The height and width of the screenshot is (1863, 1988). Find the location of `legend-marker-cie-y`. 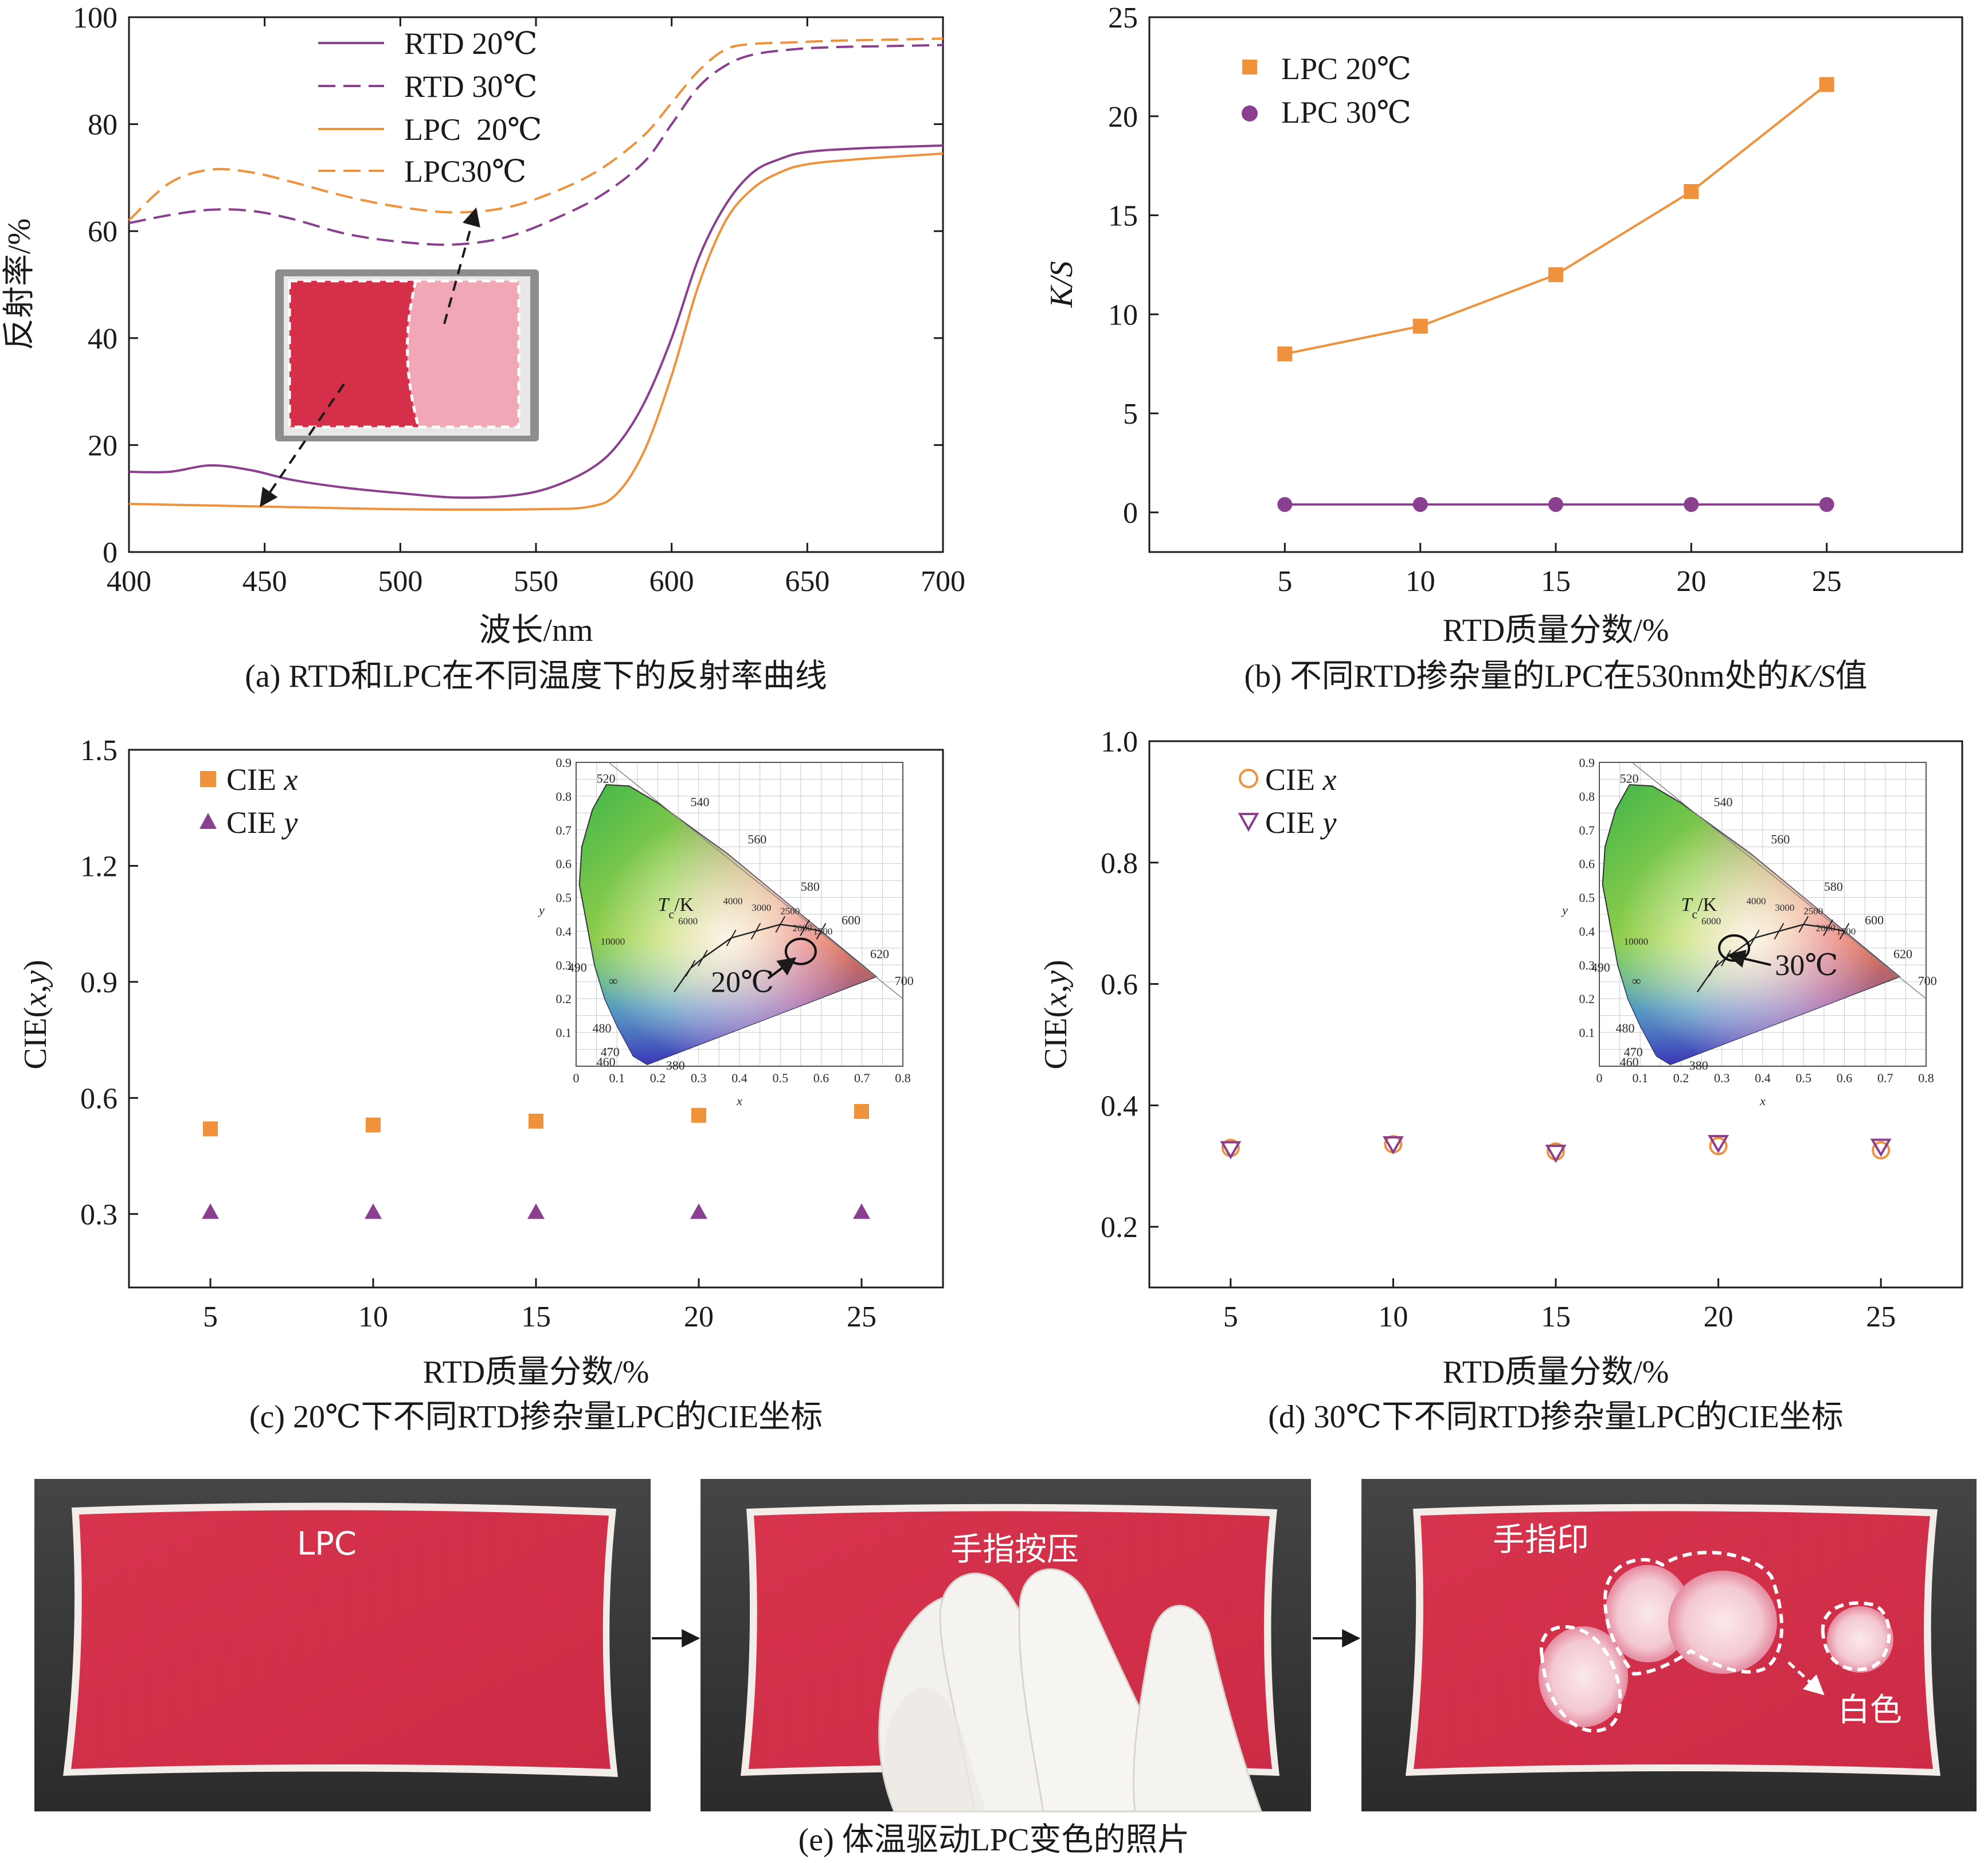

legend-marker-cie-y is located at coordinates (208, 821).